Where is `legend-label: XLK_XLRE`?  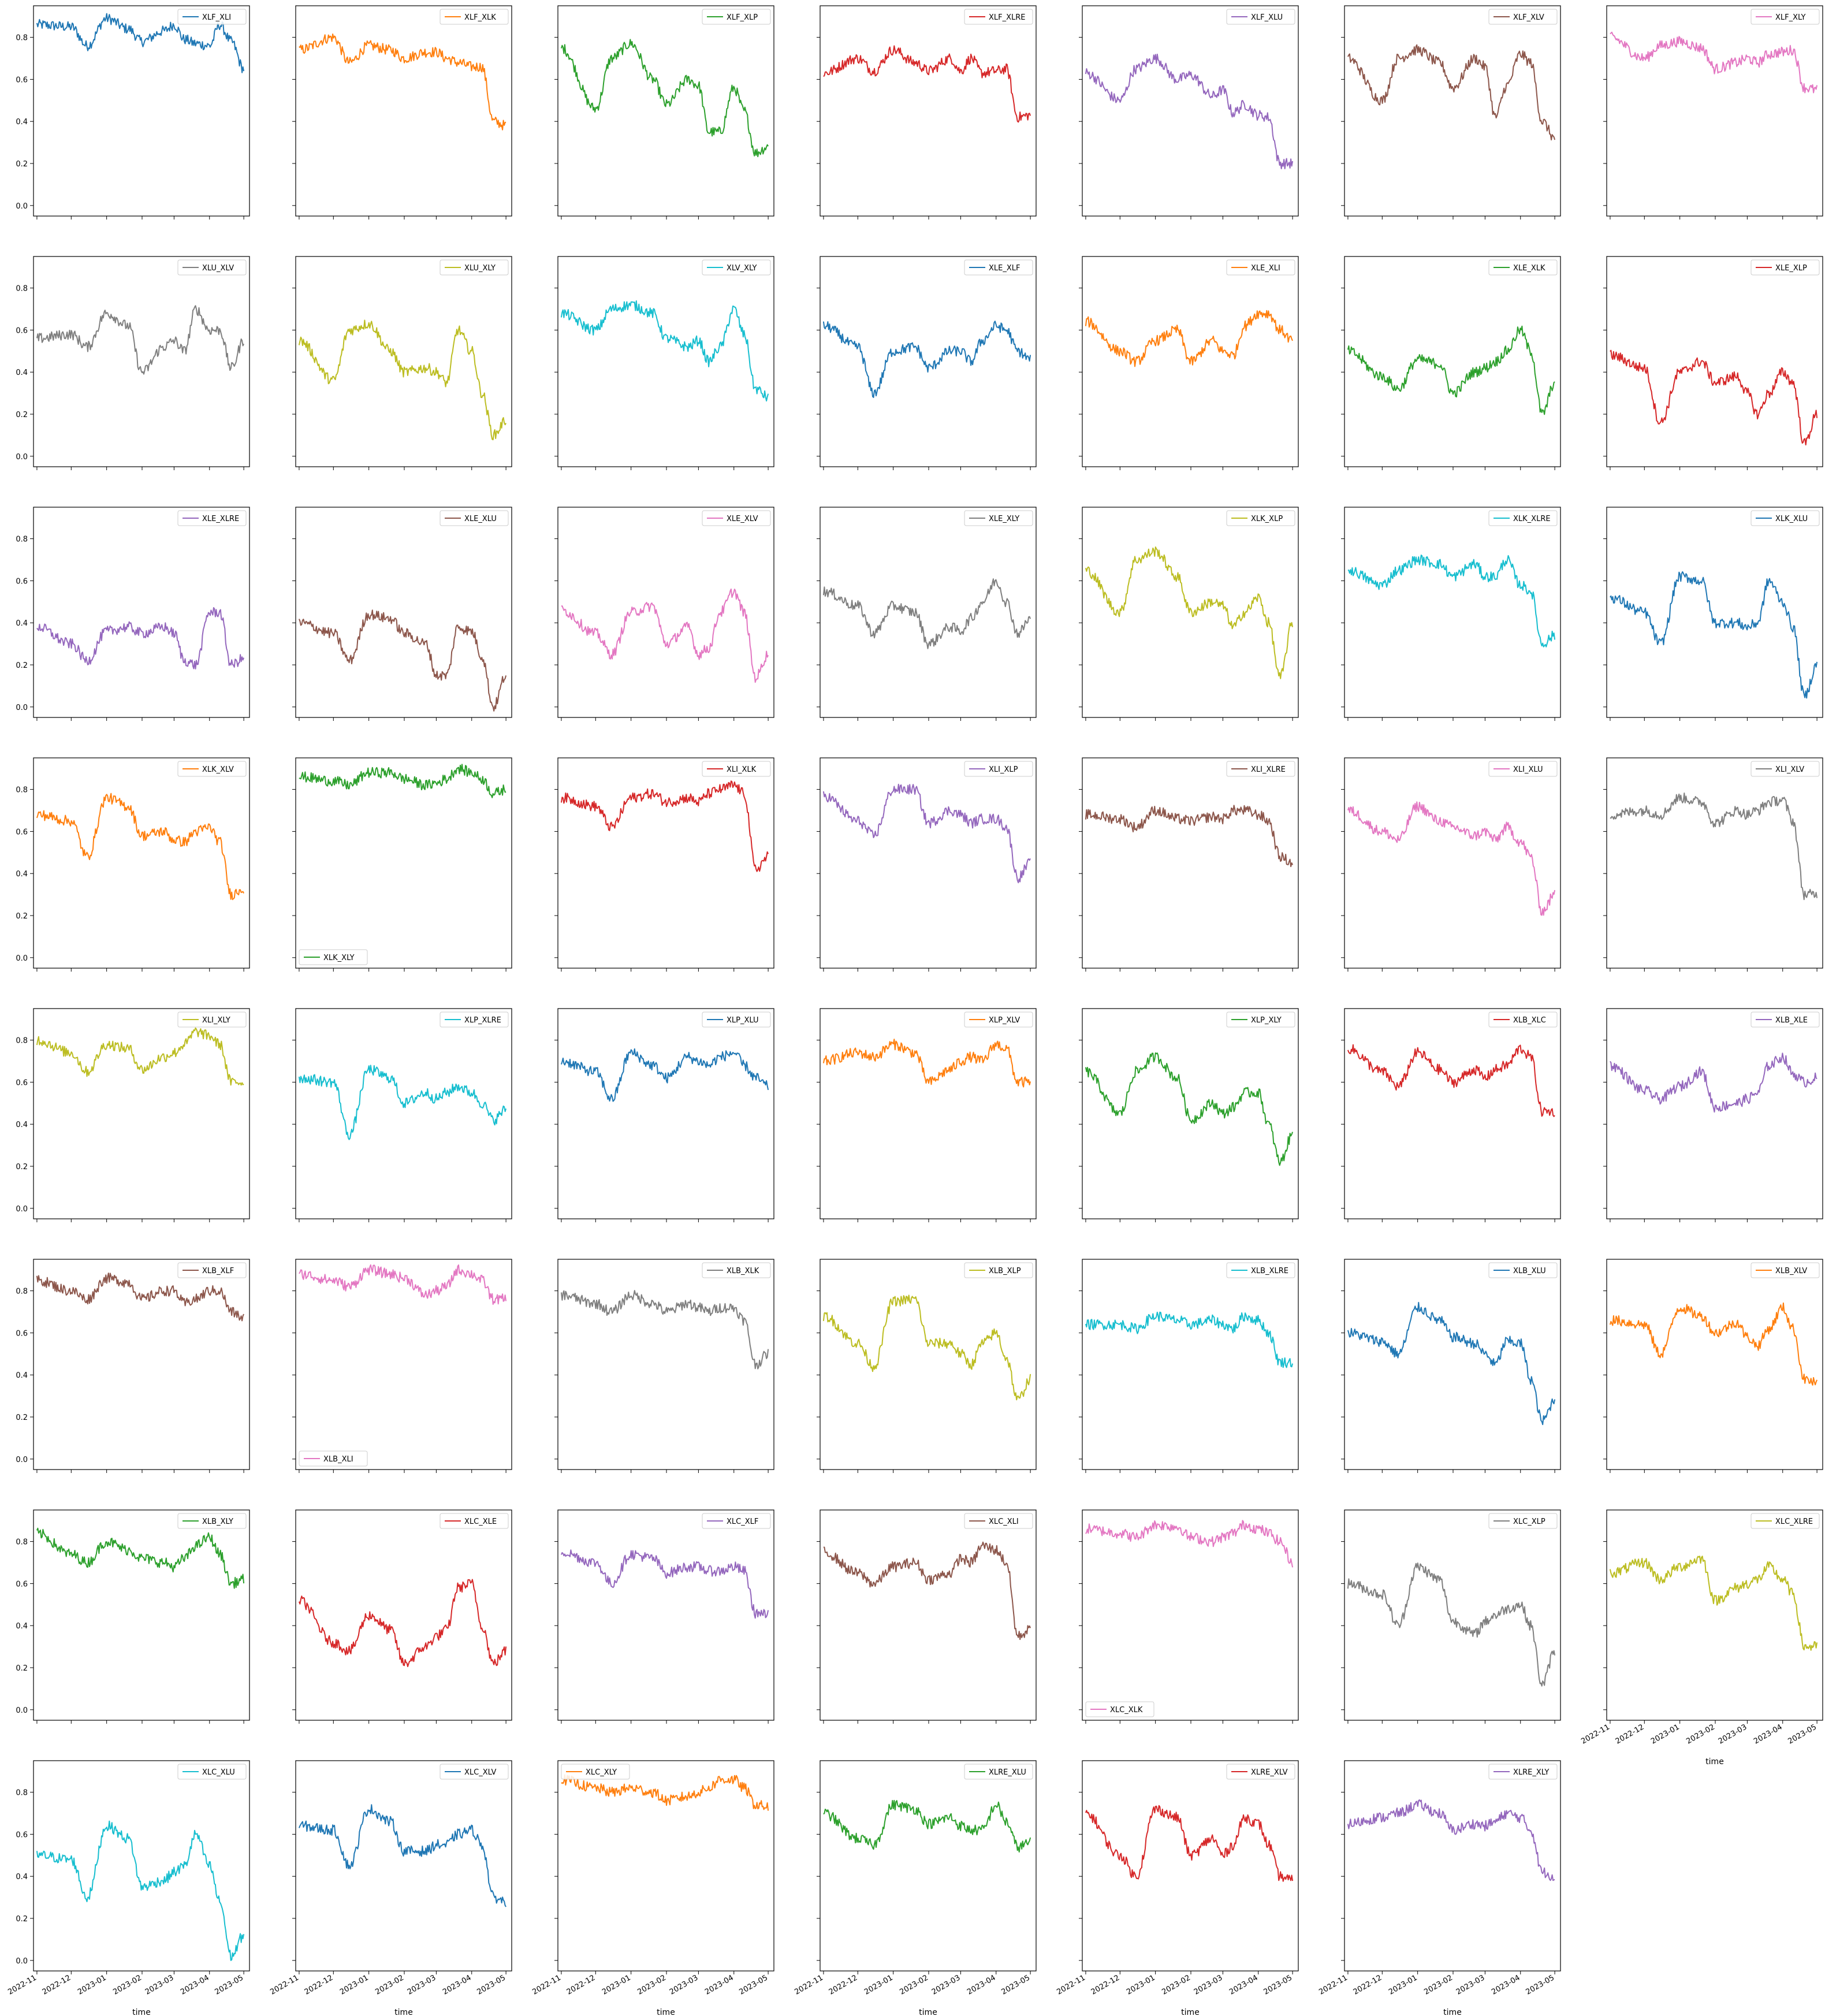 legend-label: XLK_XLRE is located at coordinates (1532, 519).